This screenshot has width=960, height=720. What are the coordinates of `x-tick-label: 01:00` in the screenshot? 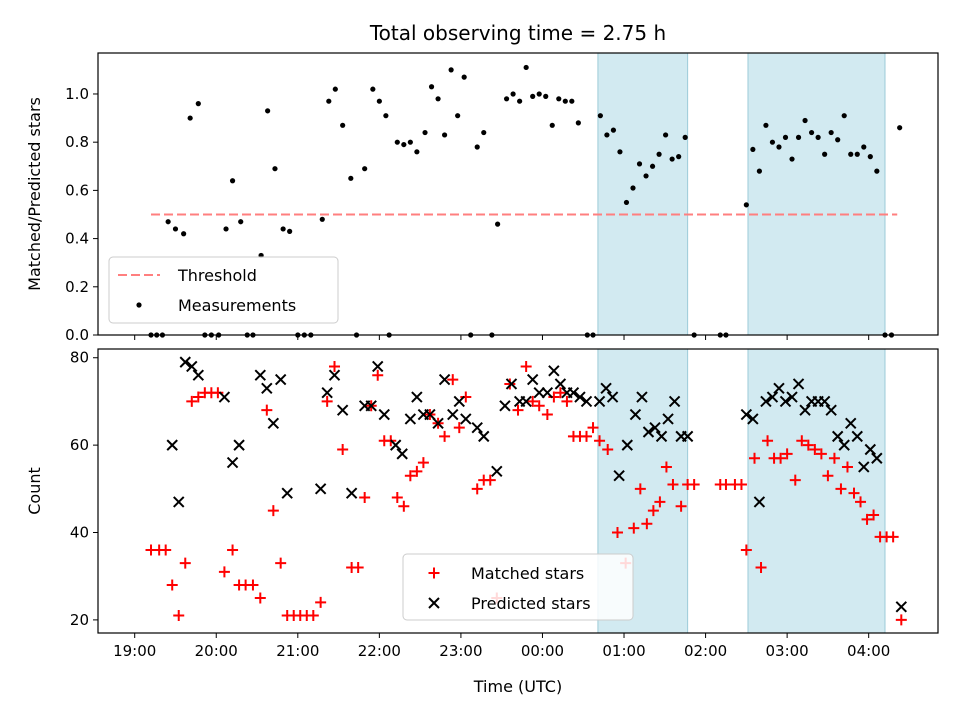 It's located at (623, 651).